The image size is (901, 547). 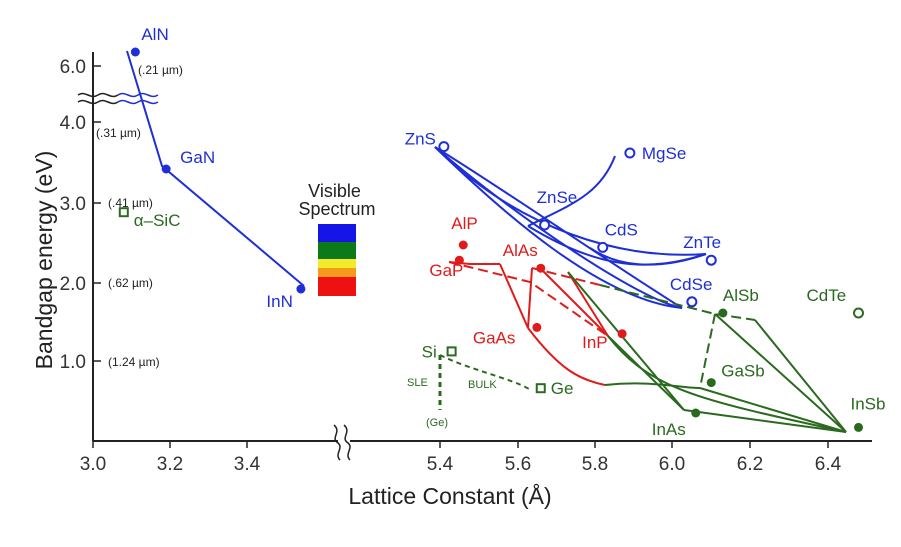 What do you see at coordinates (464, 223) in the screenshot?
I see `label-alp: AlP` at bounding box center [464, 223].